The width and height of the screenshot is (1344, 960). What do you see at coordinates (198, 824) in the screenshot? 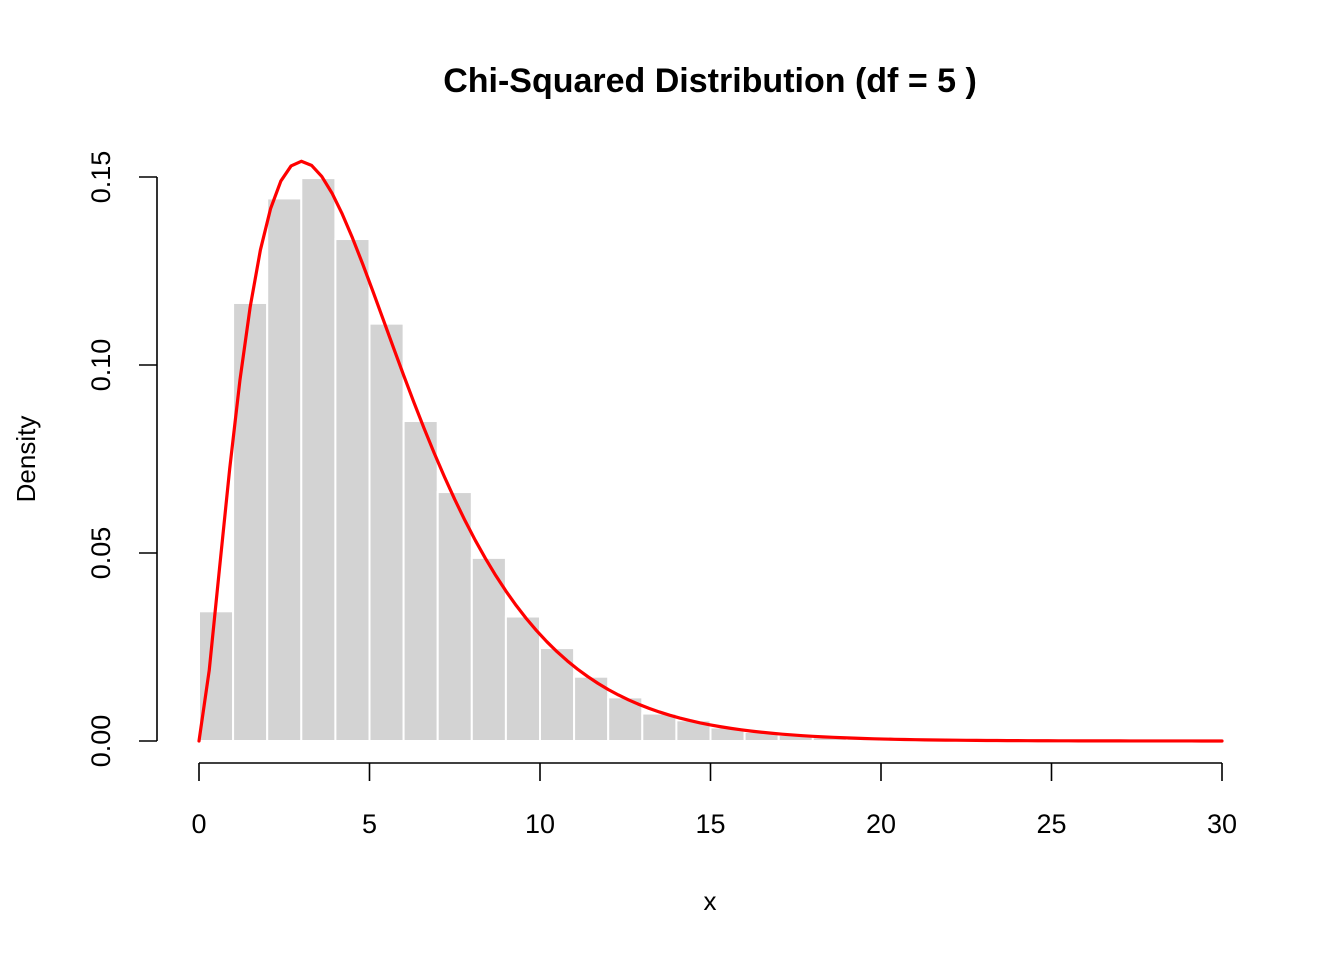
I see `x-tick-label: 0` at bounding box center [198, 824].